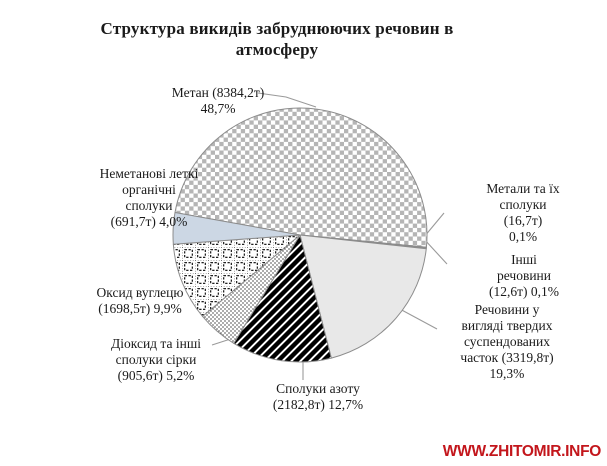 This screenshot has height=466, width=607. What do you see at coordinates (523, 212) in the screenshot?
I see `label-metals: Метали та їх сполуки (16,7т) 0,1%` at bounding box center [523, 212].